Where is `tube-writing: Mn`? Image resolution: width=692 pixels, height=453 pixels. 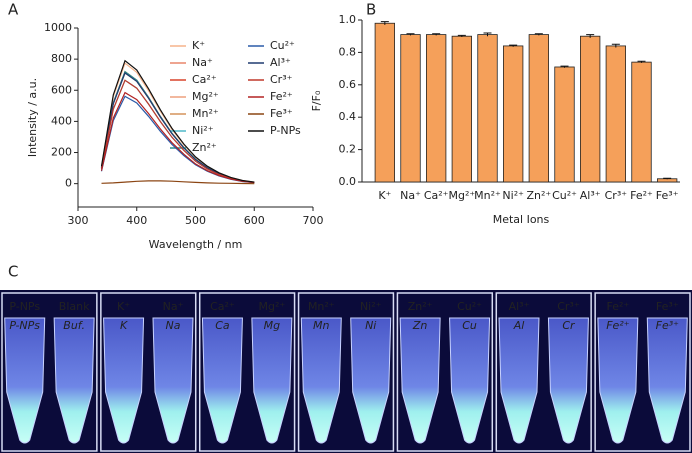
tube-writing: Mn is located at coordinates (321, 325).